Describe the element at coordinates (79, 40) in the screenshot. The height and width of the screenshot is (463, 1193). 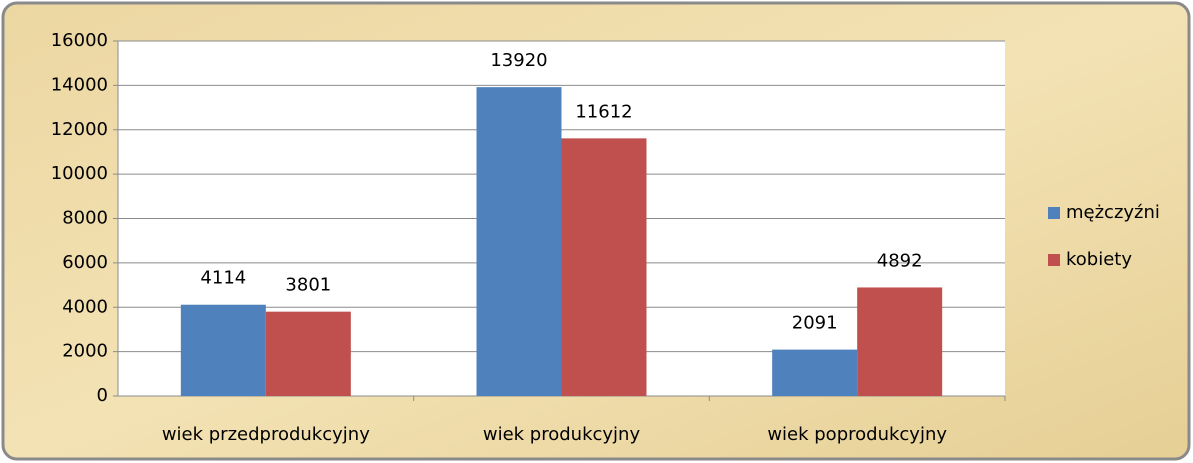
I see `y-tick-label: 16000` at that location.